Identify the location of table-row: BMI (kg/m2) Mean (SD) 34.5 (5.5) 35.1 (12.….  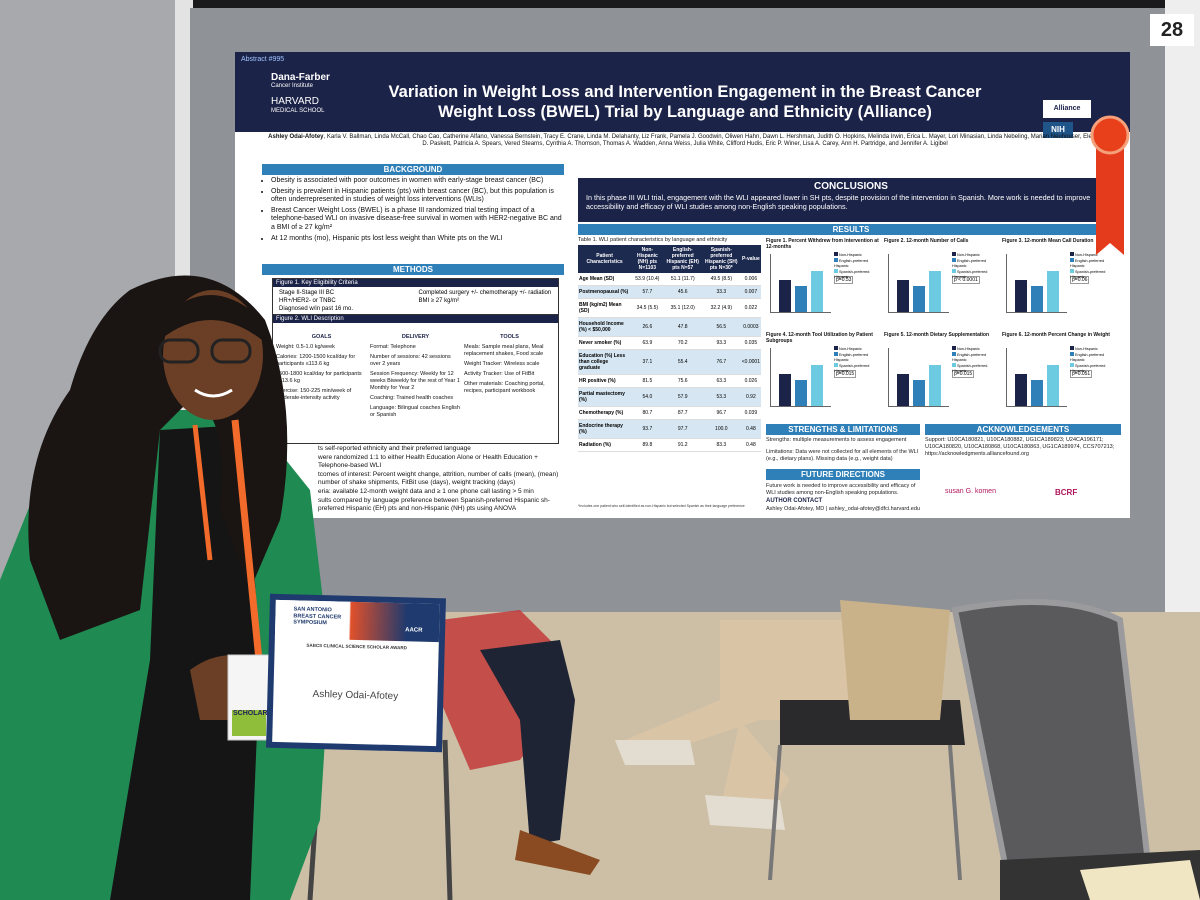
(669, 308).